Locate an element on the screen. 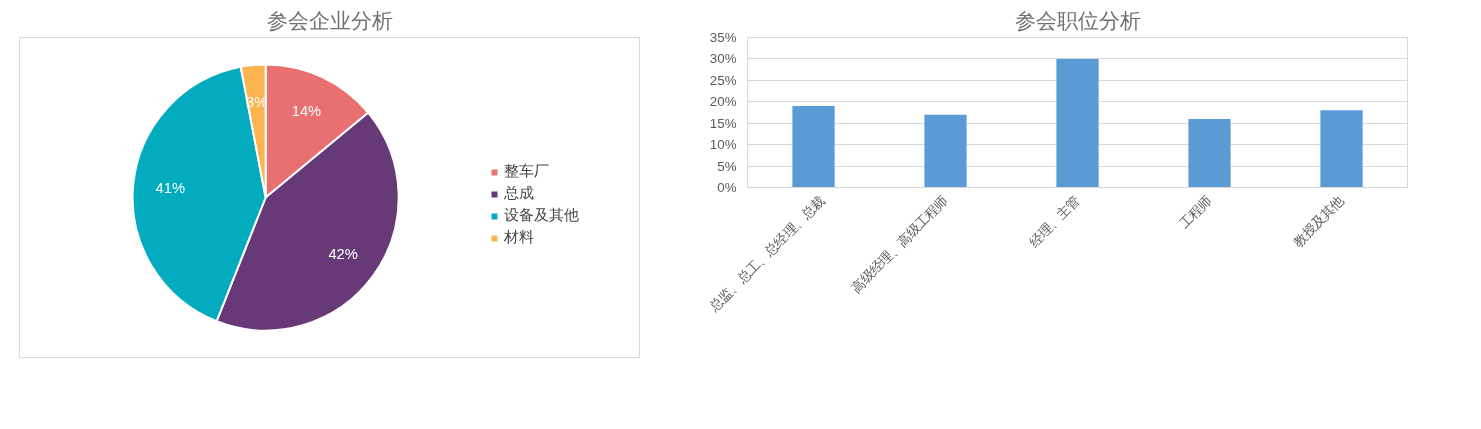 Image resolution: width=1481 pixels, height=429 pixels. y-tick-label: 5% is located at coordinates (727, 166).